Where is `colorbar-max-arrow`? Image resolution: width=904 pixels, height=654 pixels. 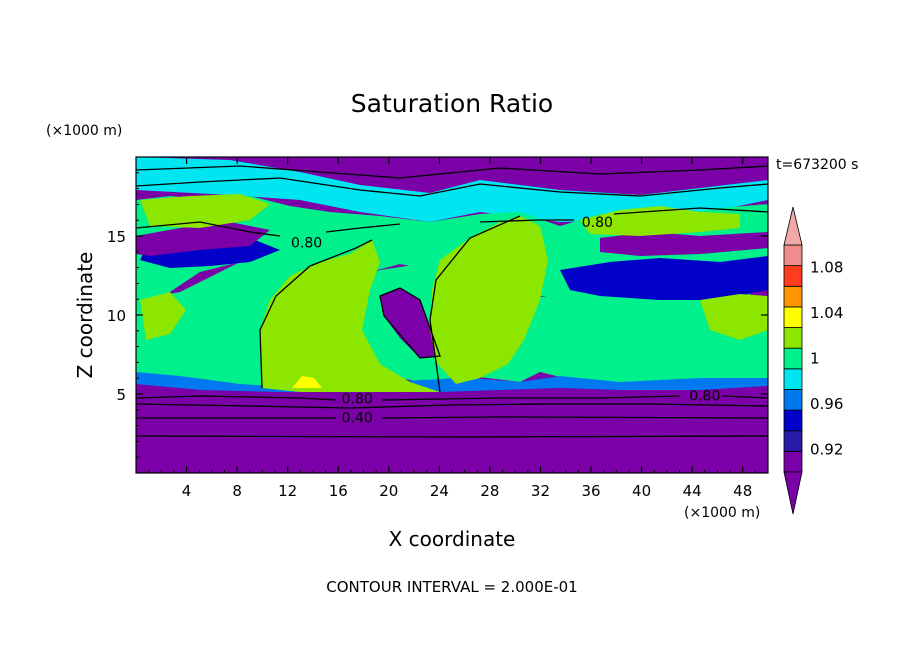 colorbar-max-arrow is located at coordinates (793, 226).